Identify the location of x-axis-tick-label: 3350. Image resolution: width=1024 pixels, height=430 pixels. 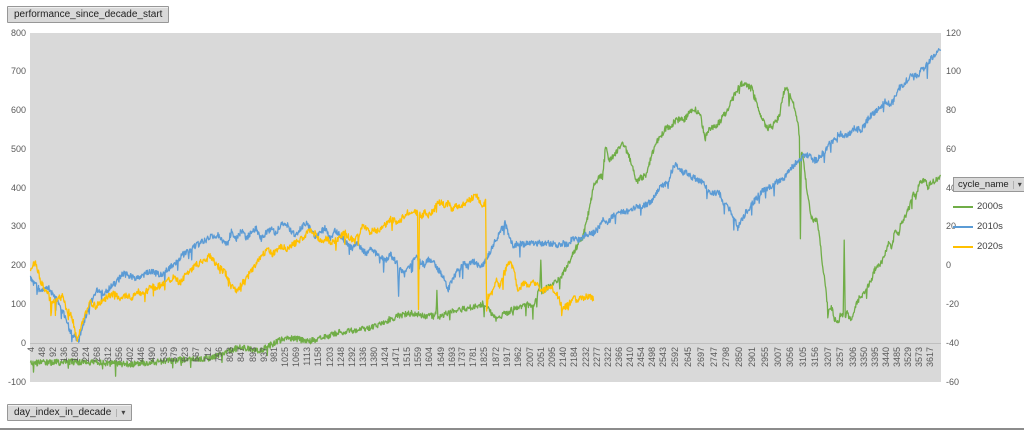
(863, 357).